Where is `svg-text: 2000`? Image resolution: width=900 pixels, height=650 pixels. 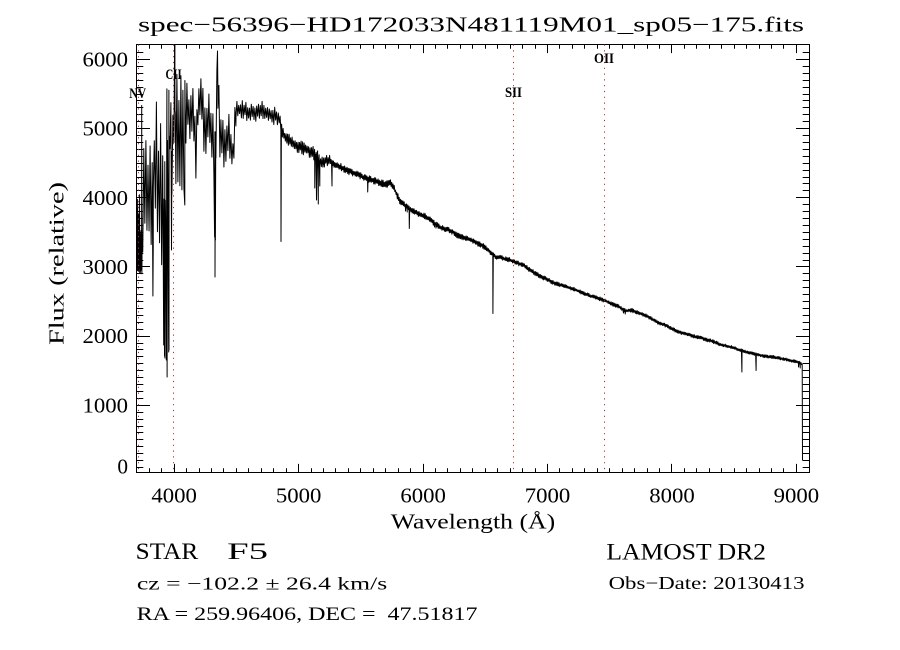
svg-text: 2000 is located at coordinates (106, 336).